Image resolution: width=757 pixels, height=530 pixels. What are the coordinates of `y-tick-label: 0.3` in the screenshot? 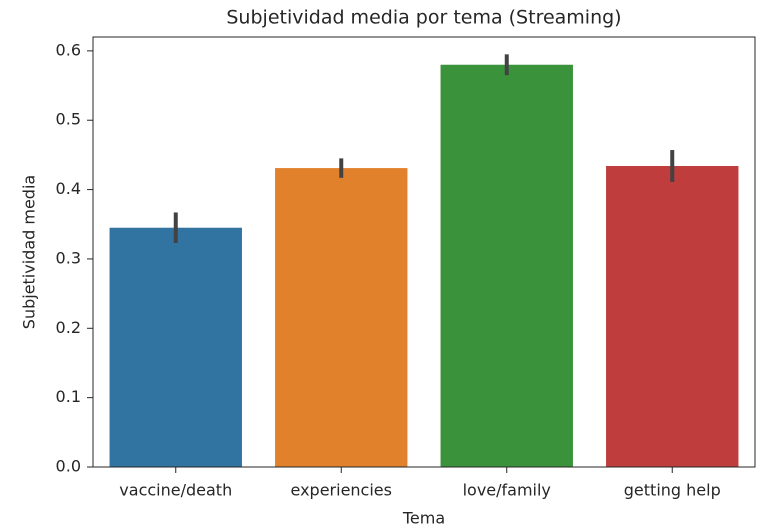 It's located at (68, 257).